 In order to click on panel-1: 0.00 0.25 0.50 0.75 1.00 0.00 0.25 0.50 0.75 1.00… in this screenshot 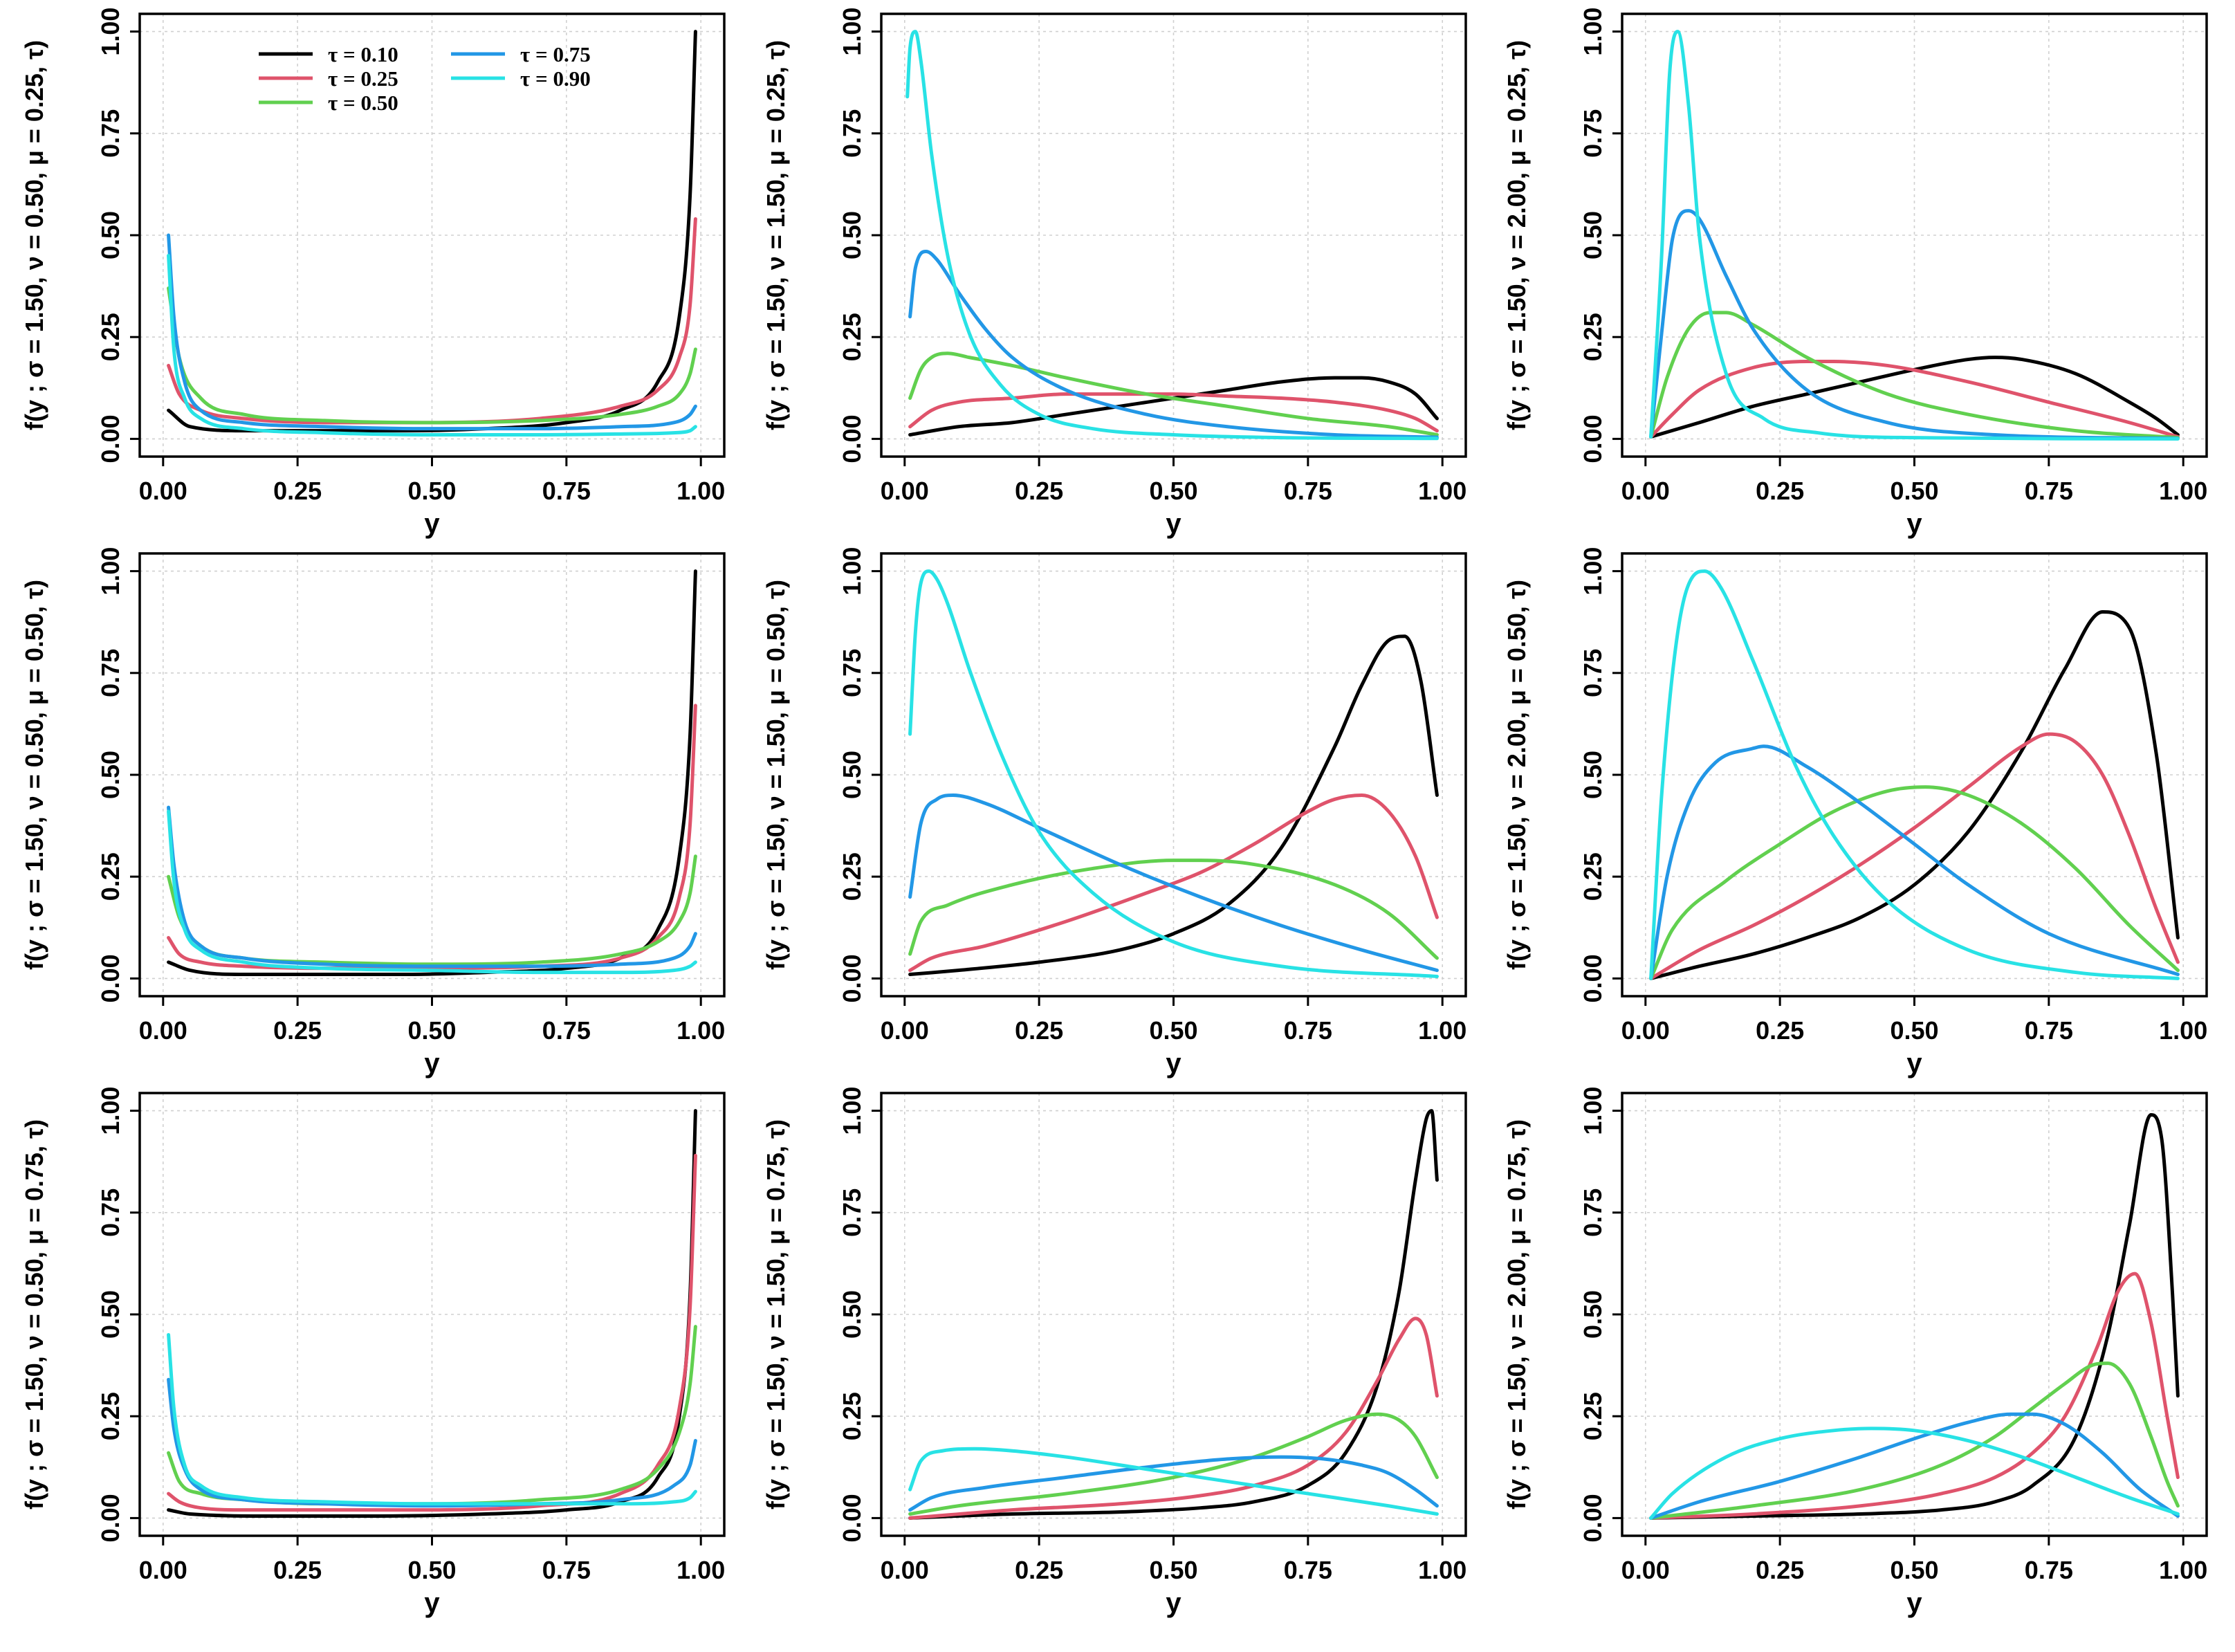, I will do `click(373, 273)`.